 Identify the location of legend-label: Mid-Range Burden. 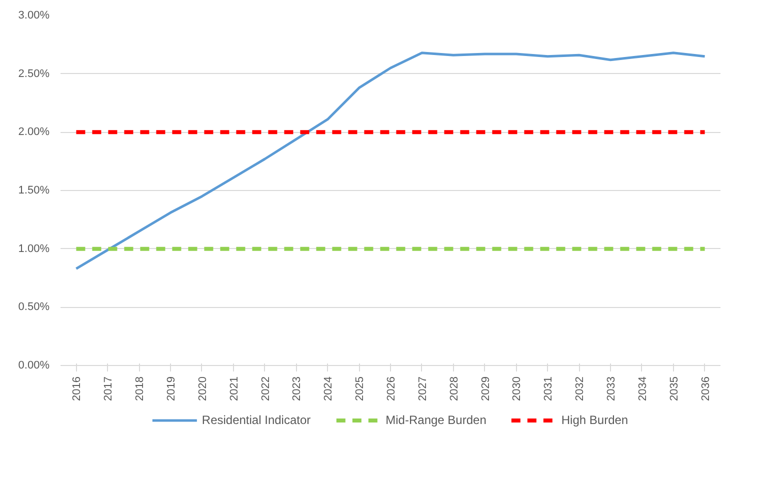
(436, 420).